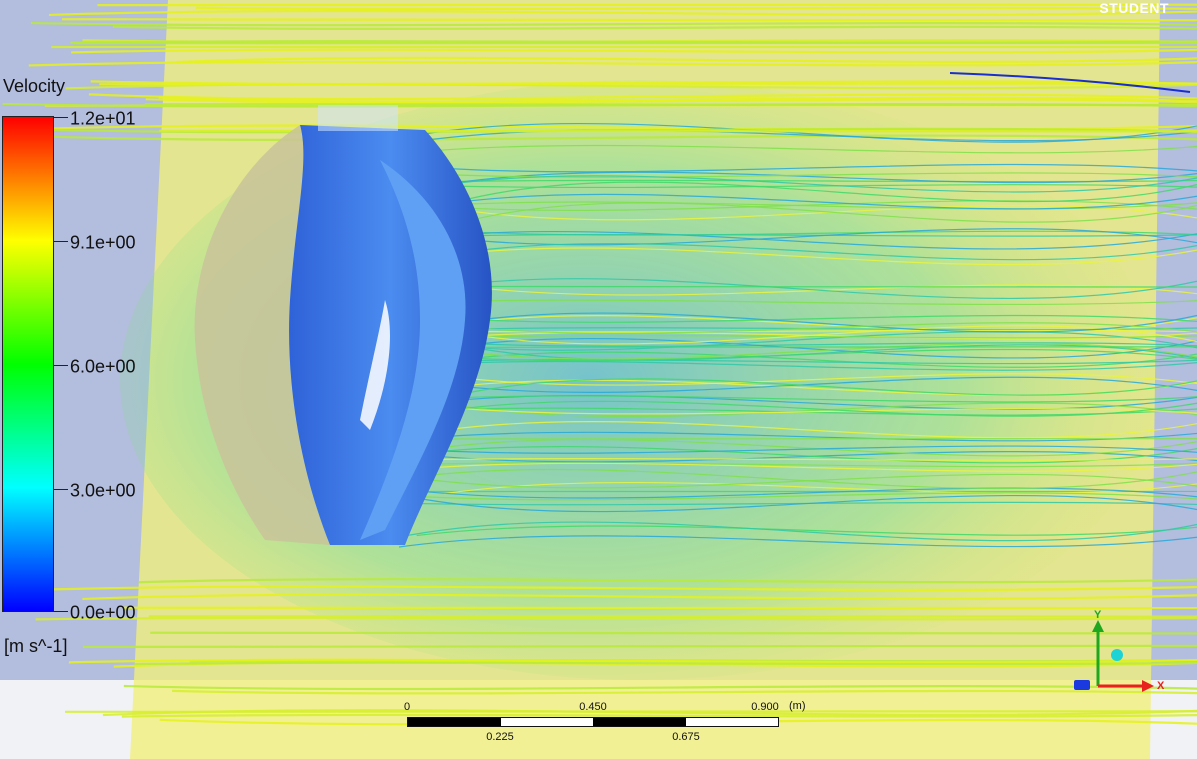  I want to click on scale-bar, so click(593, 722).